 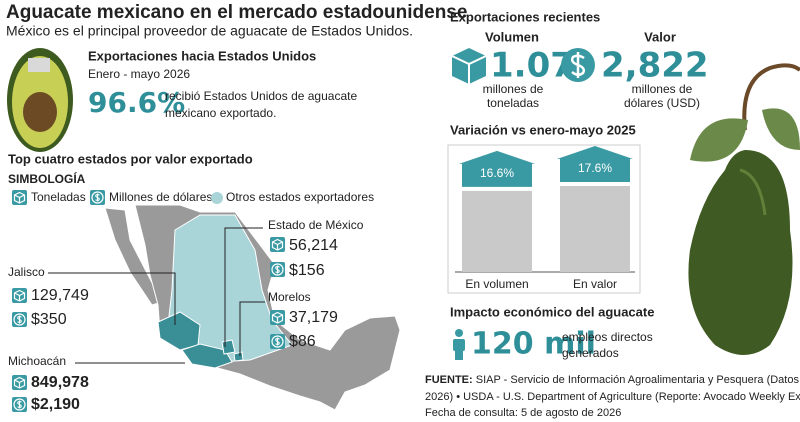 I want to click on period: Enero - mayo 2026, so click(x=139, y=74).